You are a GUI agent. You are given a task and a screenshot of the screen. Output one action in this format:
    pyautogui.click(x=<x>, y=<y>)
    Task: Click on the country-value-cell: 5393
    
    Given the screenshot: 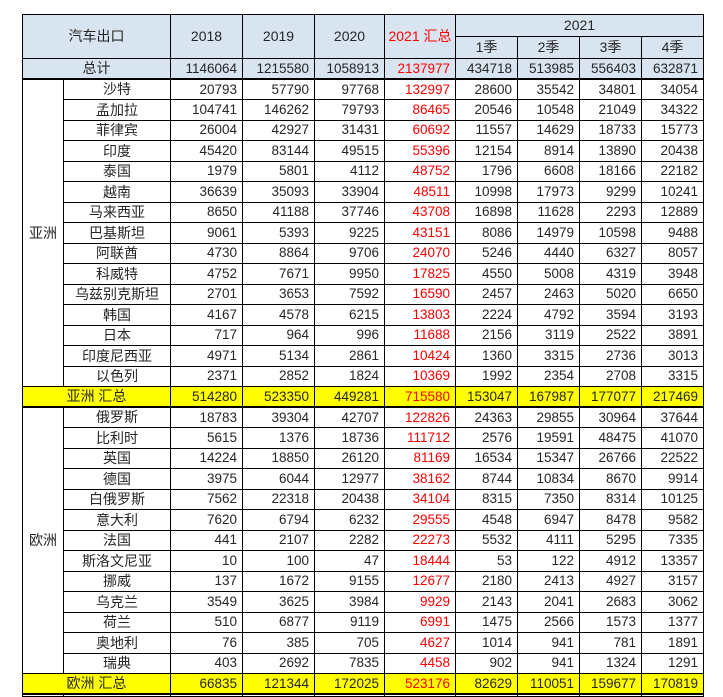 What is the action you would take?
    pyautogui.click(x=278, y=233)
    